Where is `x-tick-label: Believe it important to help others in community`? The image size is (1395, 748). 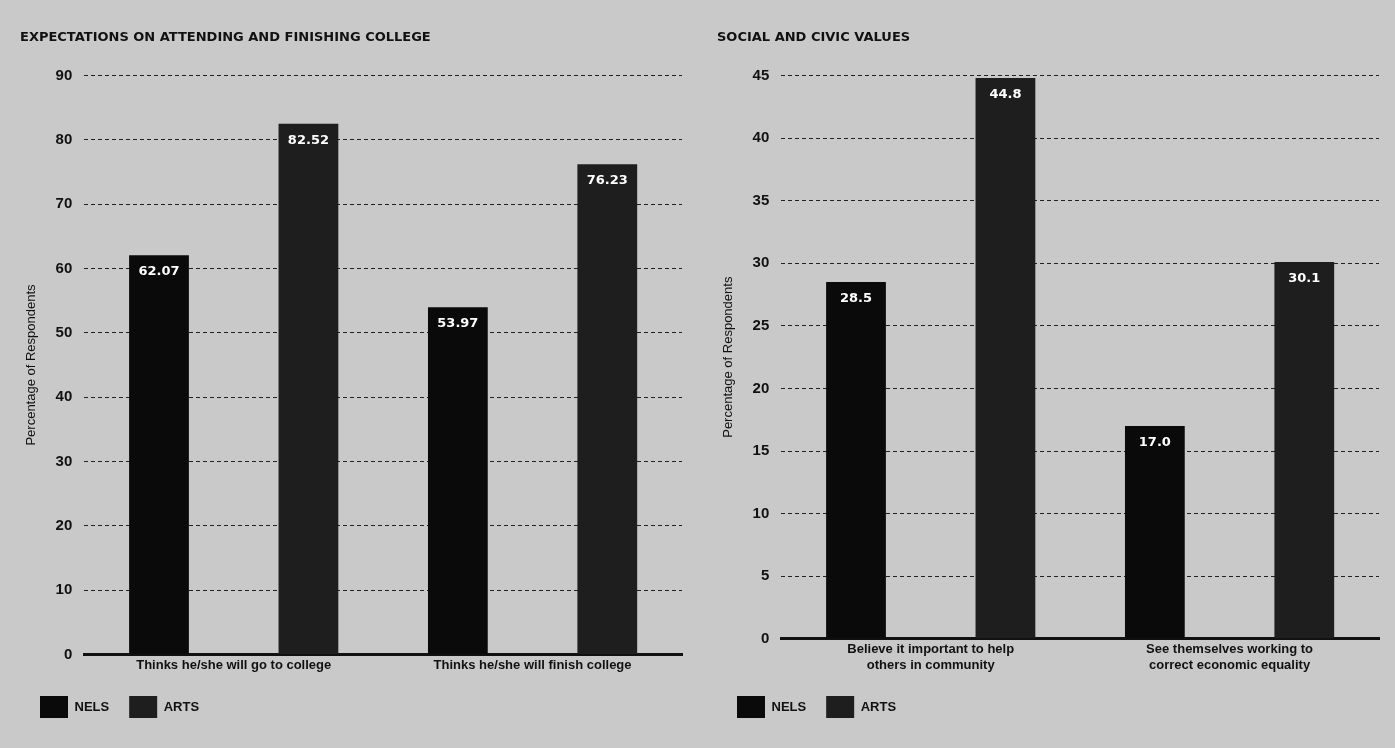 x-tick-label: Believe it important to help others in community is located at coordinates (931, 656).